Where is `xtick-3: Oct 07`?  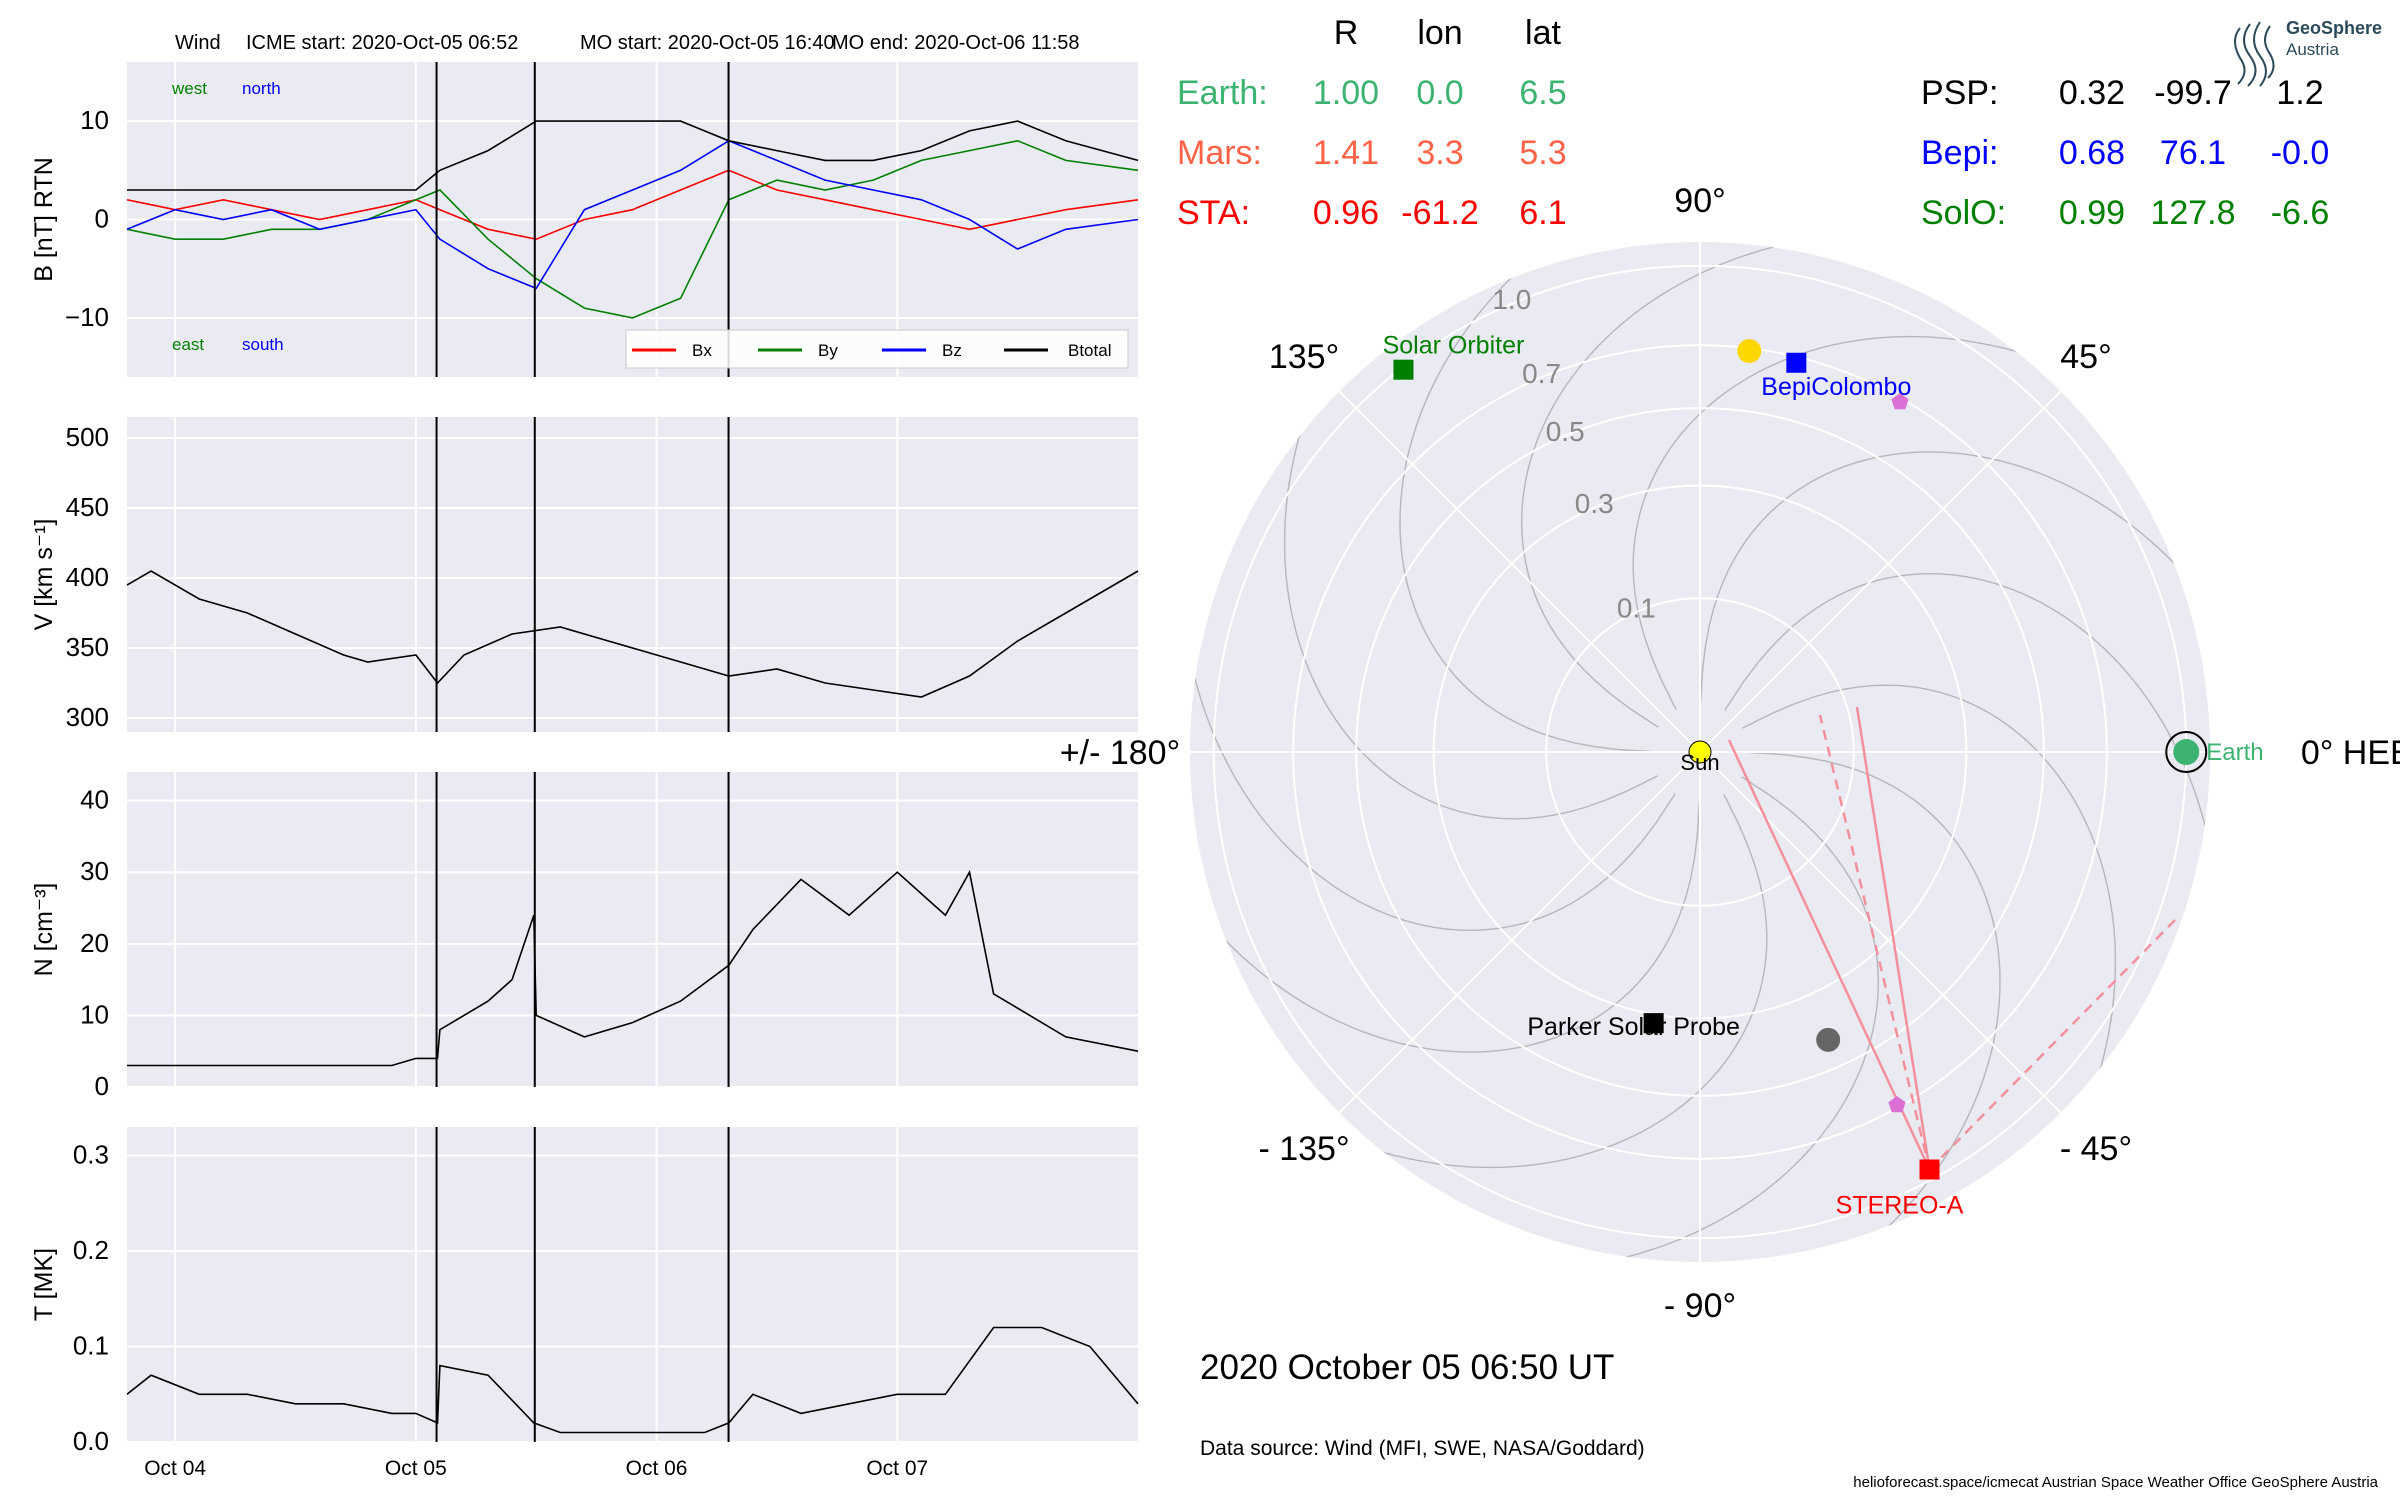 xtick-3: Oct 07 is located at coordinates (897, 1468).